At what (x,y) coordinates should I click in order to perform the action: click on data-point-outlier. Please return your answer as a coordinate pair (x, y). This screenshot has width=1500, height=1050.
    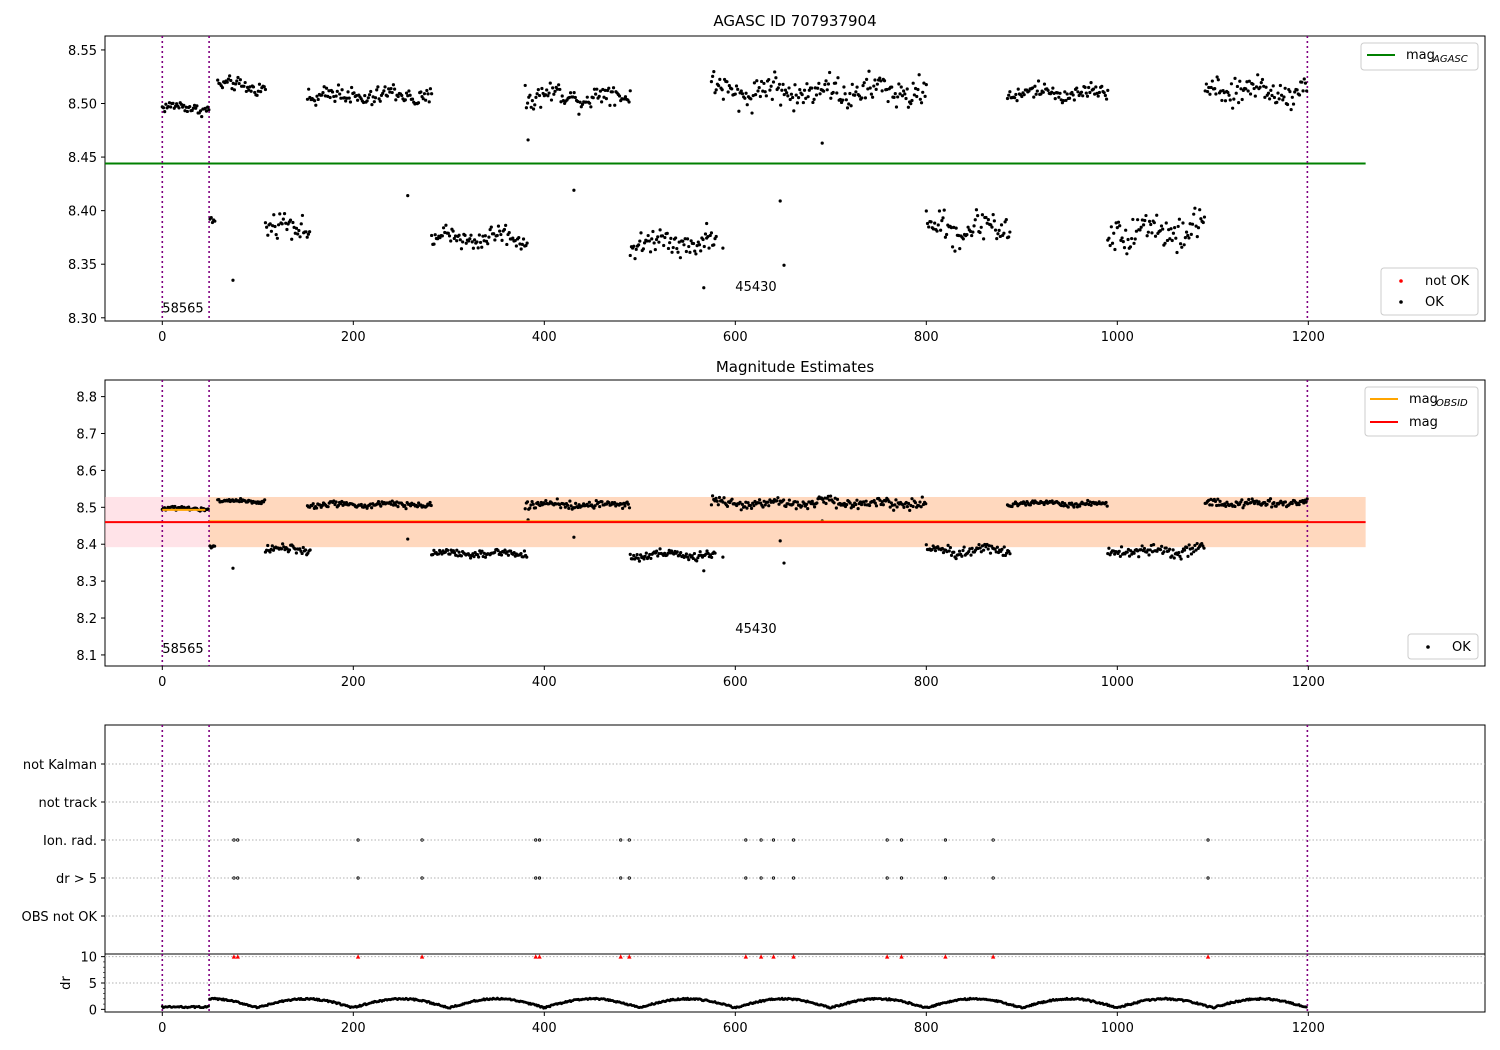
    Looking at the image, I should click on (822, 143).